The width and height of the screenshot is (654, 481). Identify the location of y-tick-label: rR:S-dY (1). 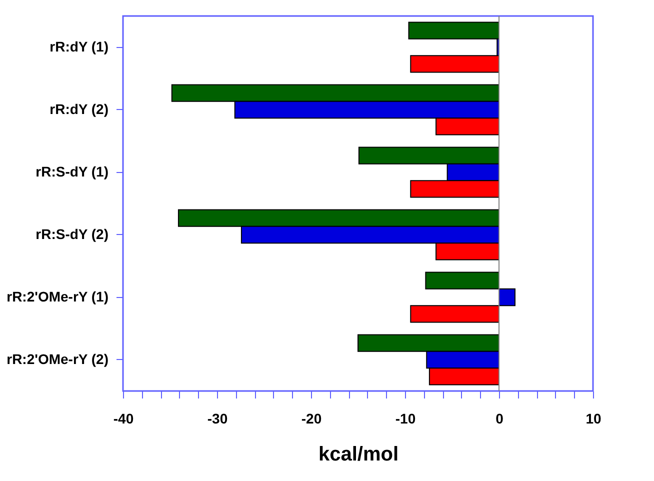
(72, 171).